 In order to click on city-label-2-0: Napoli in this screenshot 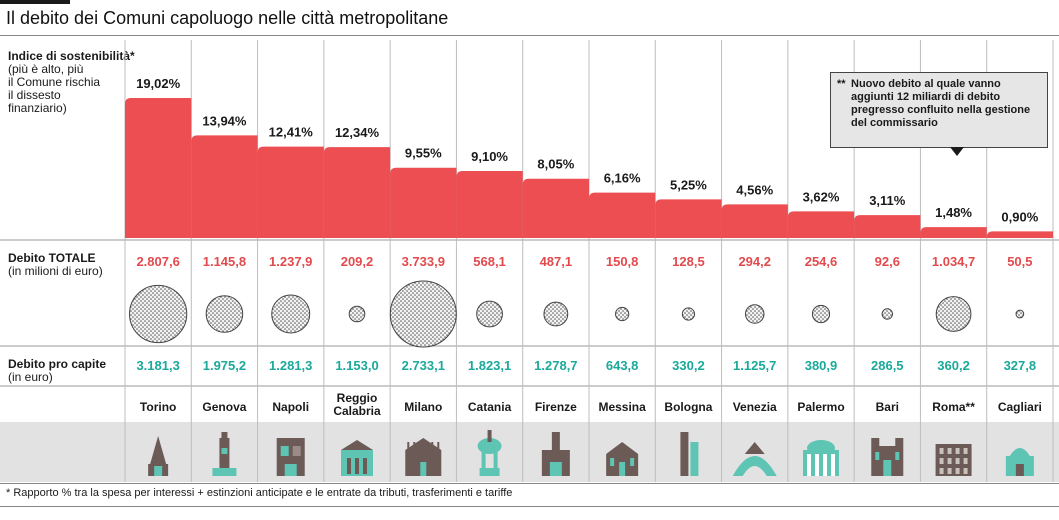, I will do `click(290, 407)`.